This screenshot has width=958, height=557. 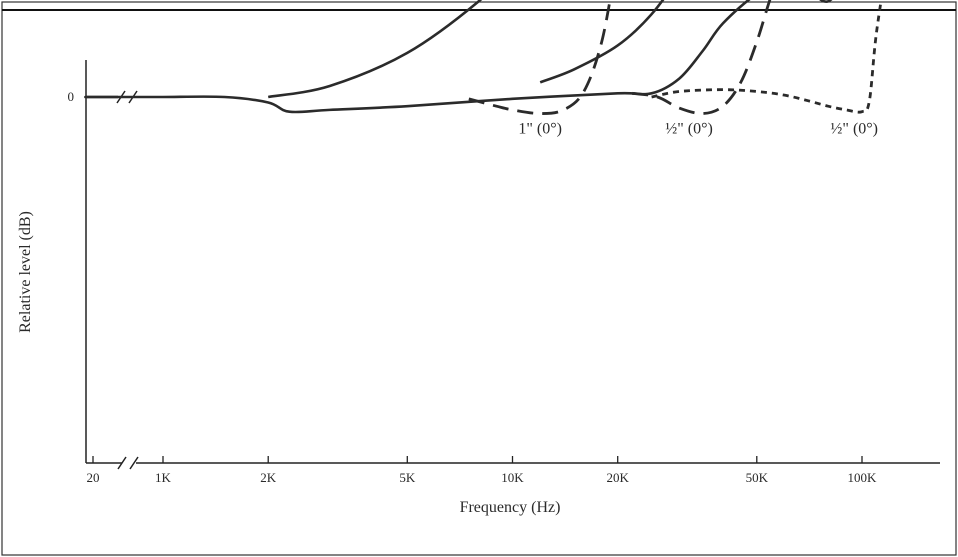 I want to click on x-tick-label: 100K, so click(x=863, y=477).